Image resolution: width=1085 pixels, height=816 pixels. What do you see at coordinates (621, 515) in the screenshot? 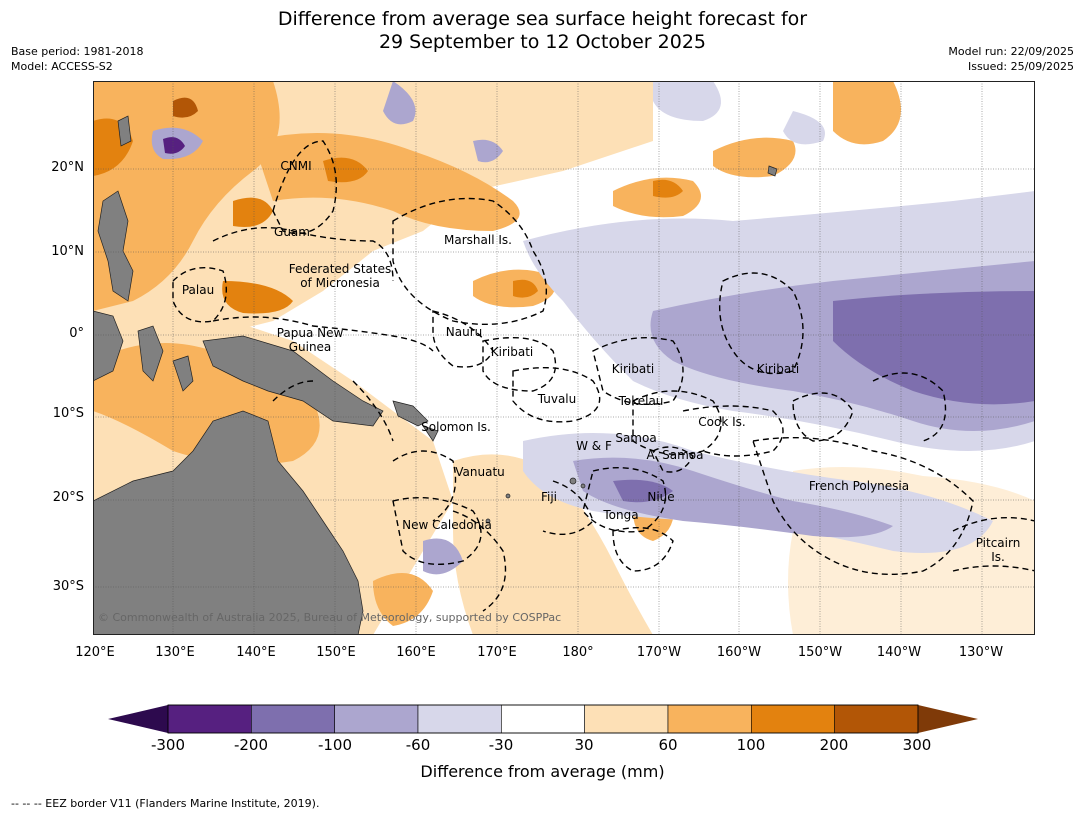
I see `place-tonga: Tonga` at bounding box center [621, 515].